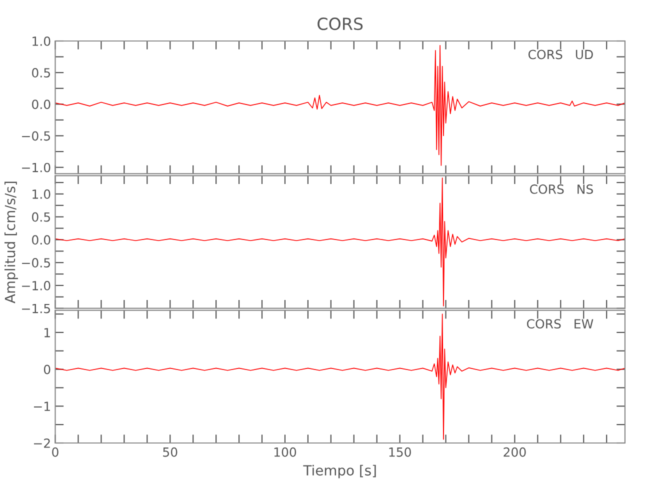 This screenshot has height=500, width=650. I want to click on y-tick-label: 0, so click(47, 369).